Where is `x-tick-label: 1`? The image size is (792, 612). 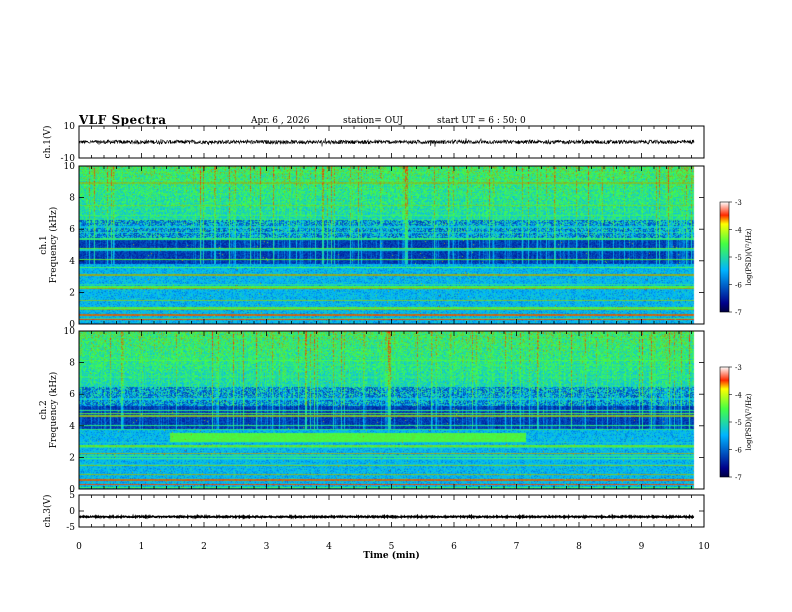 x-tick-label: 1 is located at coordinates (142, 547).